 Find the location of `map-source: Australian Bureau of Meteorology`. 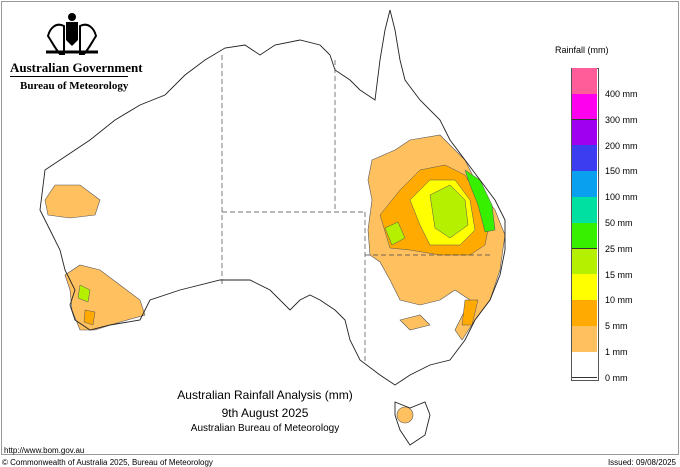

map-source: Australian Bureau of Meteorology is located at coordinates (265, 428).